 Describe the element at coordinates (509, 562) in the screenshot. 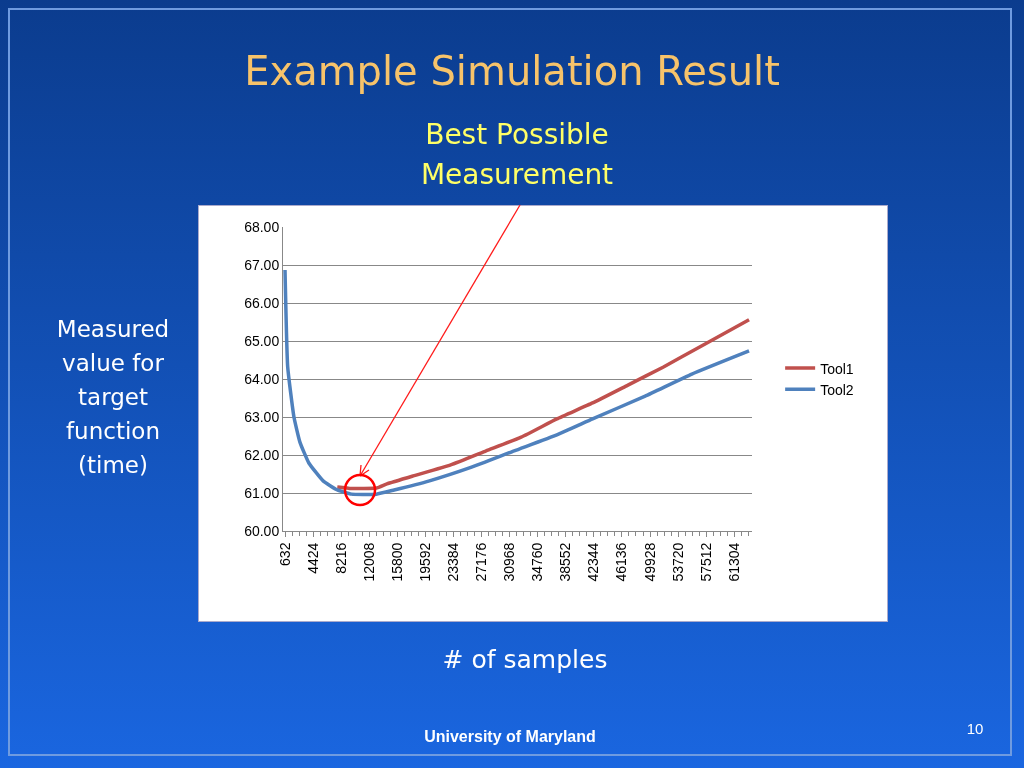

I see `x-tick-label: 30968` at that location.